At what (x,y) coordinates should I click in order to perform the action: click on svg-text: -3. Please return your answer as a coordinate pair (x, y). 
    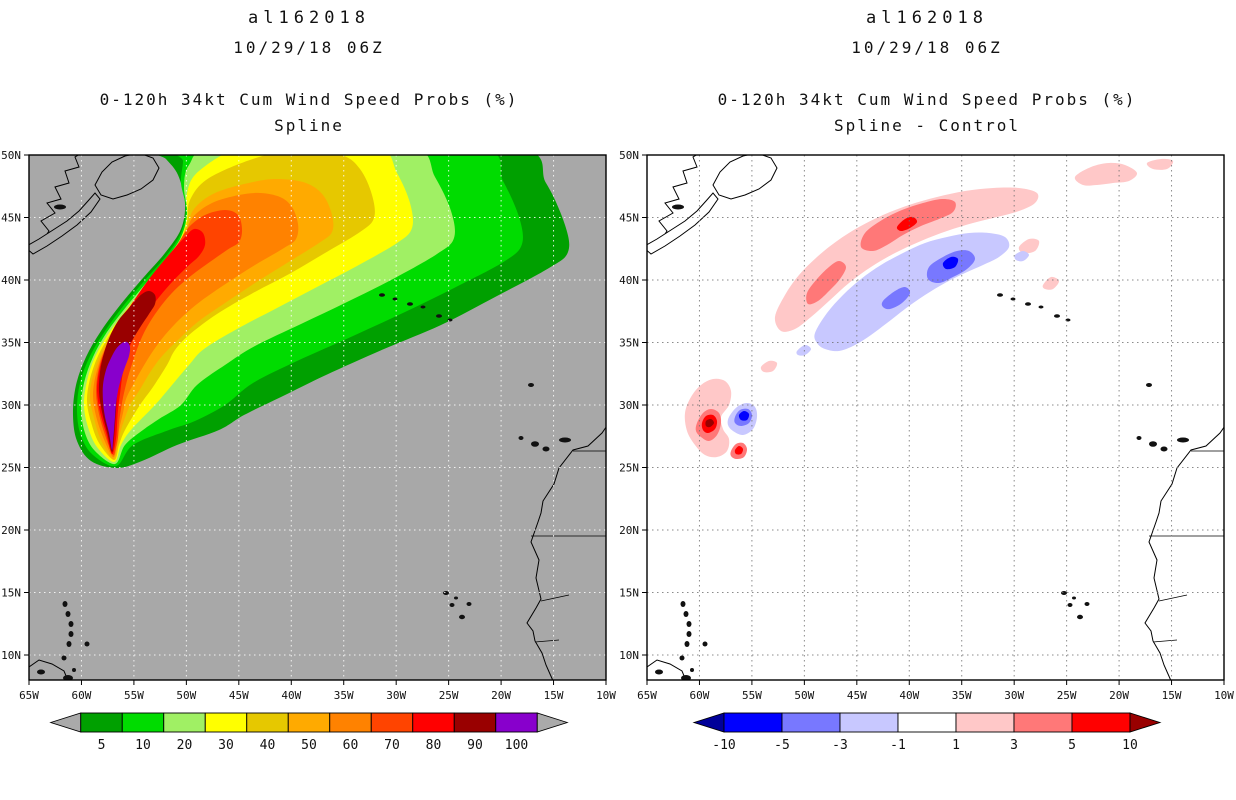
    Looking at the image, I should click on (840, 745).